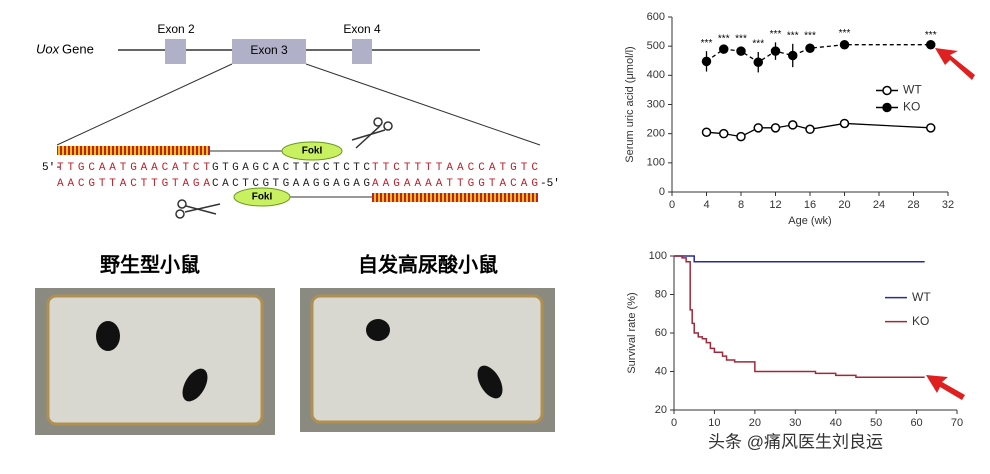 This screenshot has height=474, width=990. Describe the element at coordinates (948, 205) in the screenshot. I see `x-tick-label: 32` at that location.